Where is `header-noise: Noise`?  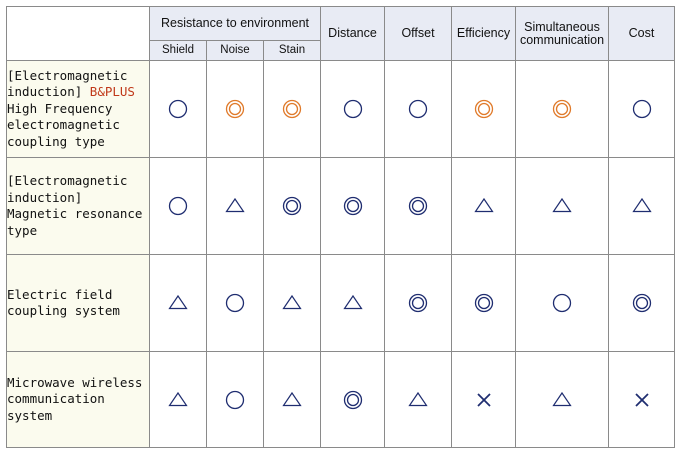 header-noise: Noise is located at coordinates (235, 50).